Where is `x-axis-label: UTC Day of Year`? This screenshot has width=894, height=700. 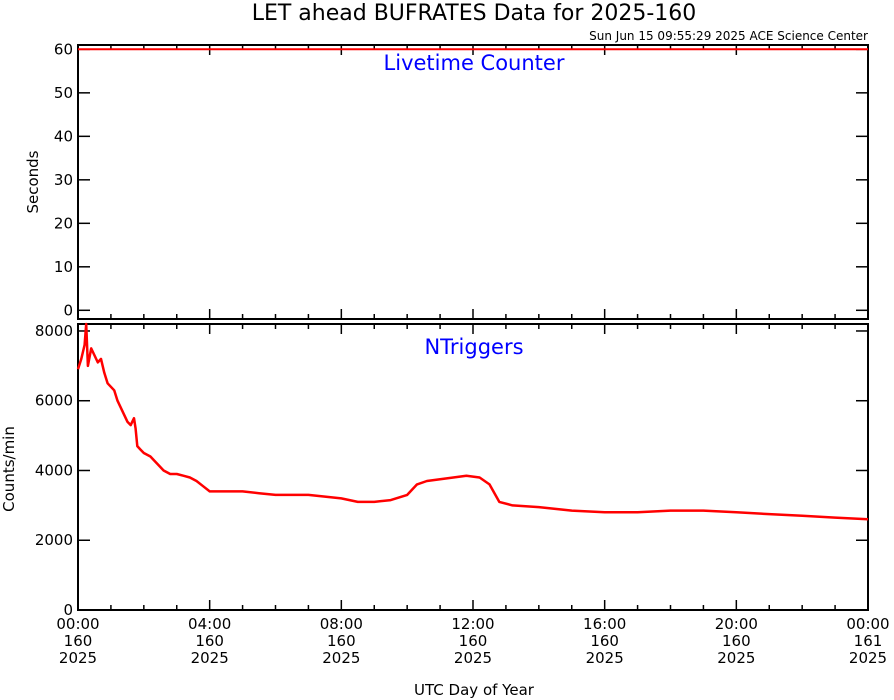 x-axis-label: UTC Day of Year is located at coordinates (474, 690).